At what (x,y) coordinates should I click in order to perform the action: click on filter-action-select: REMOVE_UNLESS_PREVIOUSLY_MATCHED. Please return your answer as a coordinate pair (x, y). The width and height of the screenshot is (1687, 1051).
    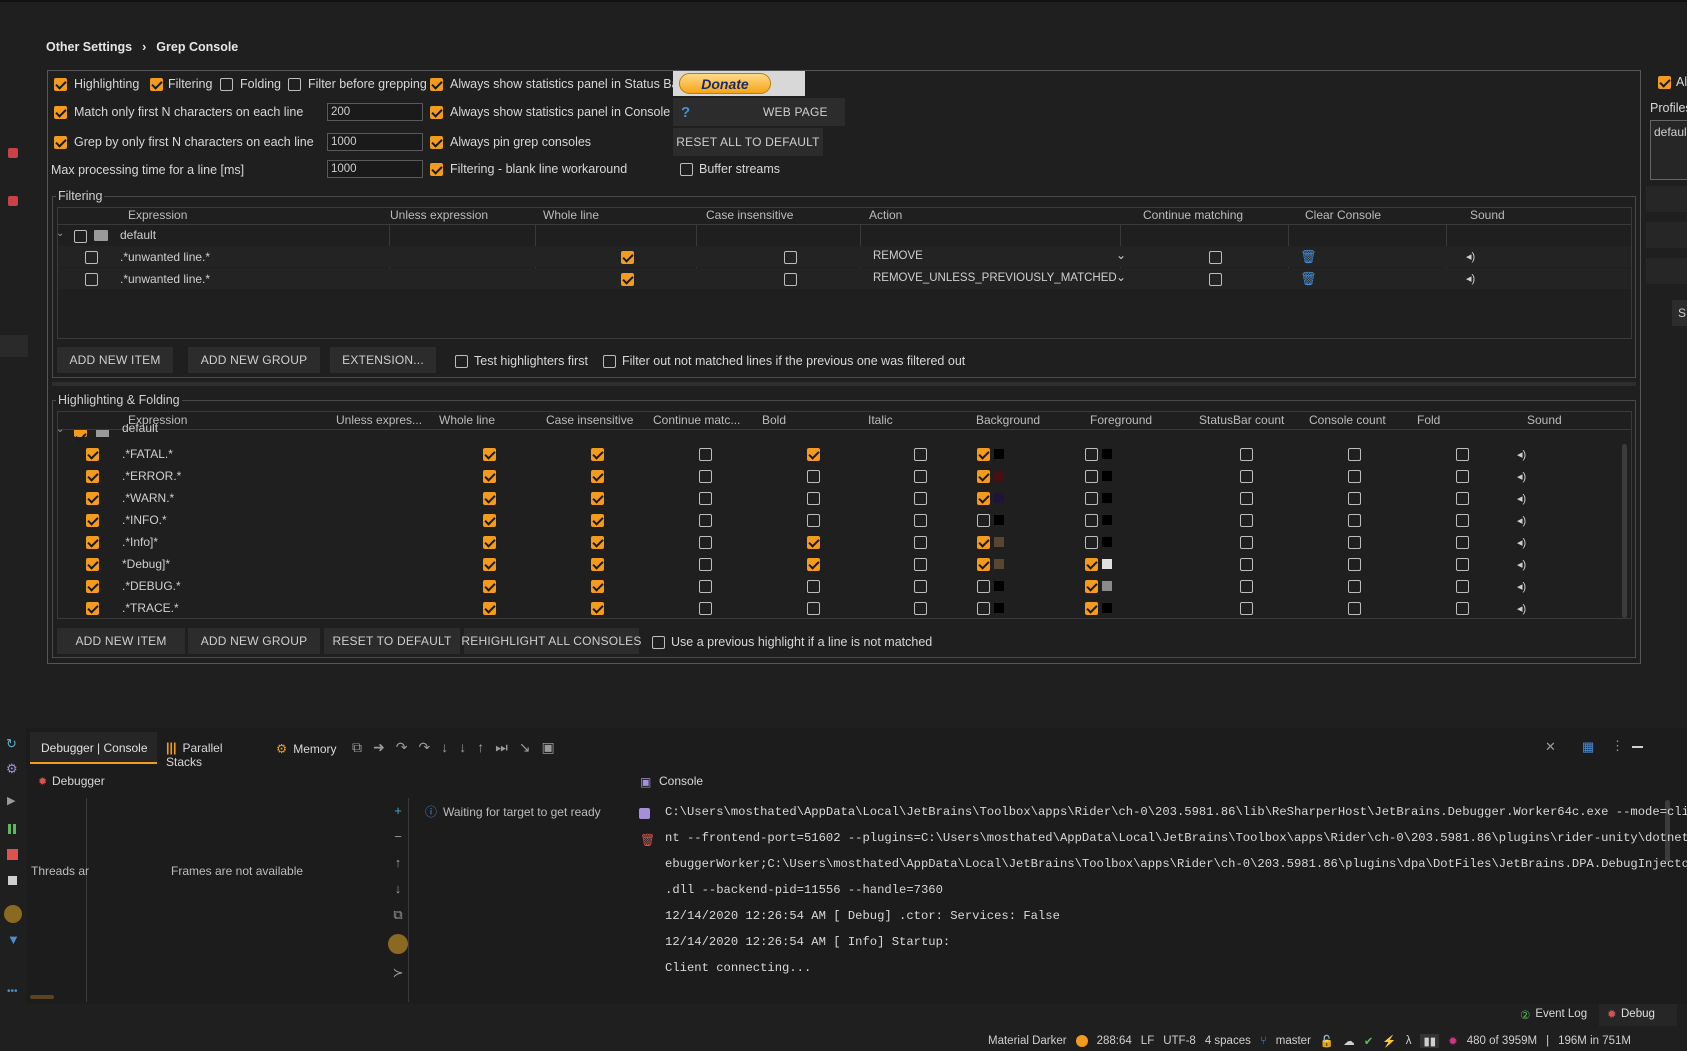
    Looking at the image, I should click on (995, 278).